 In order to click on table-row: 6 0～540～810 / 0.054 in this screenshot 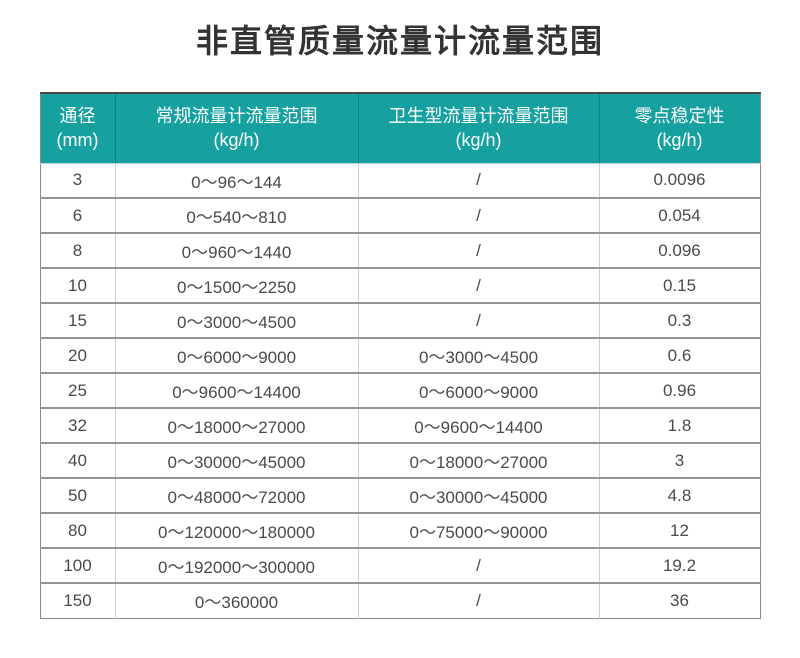, I will do `click(400, 215)`.